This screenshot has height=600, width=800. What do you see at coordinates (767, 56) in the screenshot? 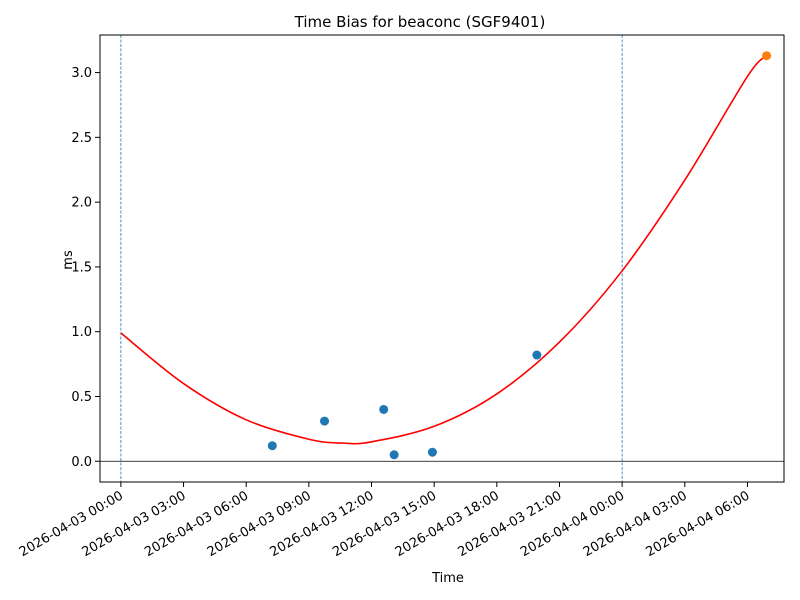
I see `predicted-point` at bounding box center [767, 56].